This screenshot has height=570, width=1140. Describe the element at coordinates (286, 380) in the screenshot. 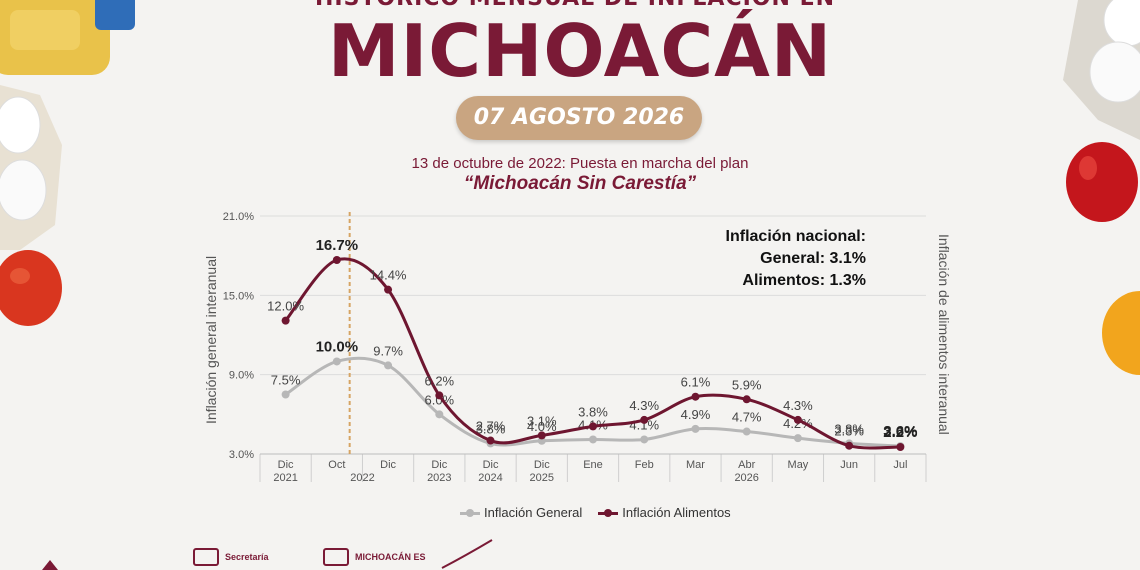

I see `data-label-general: 7.5%` at that location.